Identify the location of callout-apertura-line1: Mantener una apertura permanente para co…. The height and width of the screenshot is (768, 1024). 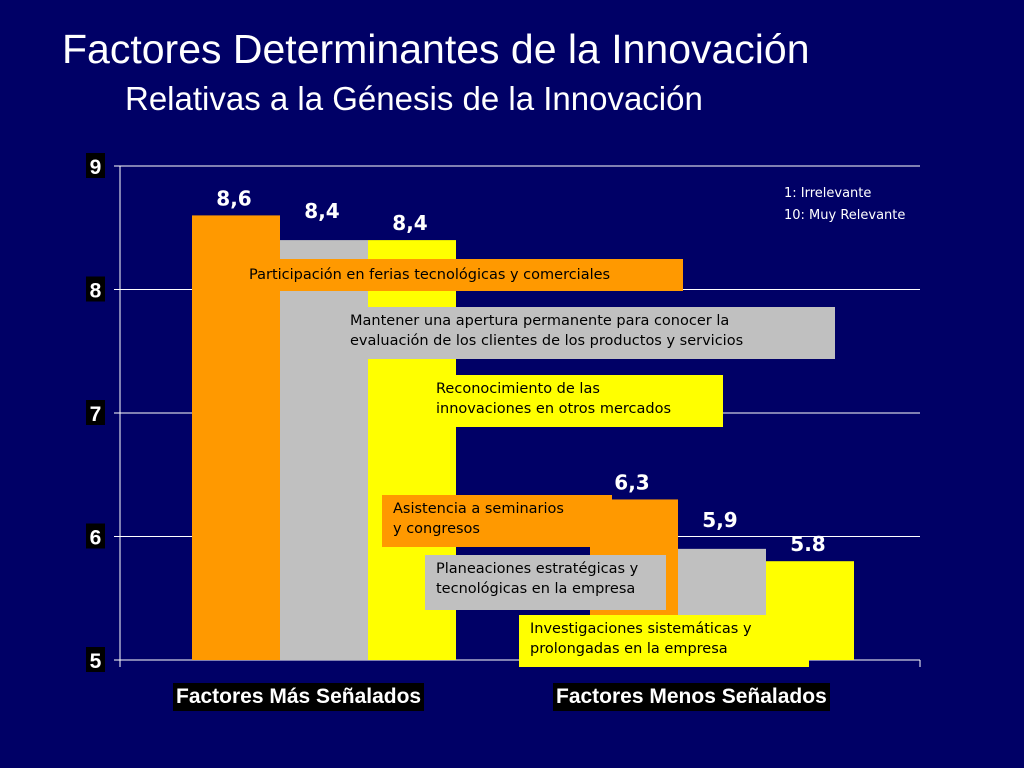
(540, 321).